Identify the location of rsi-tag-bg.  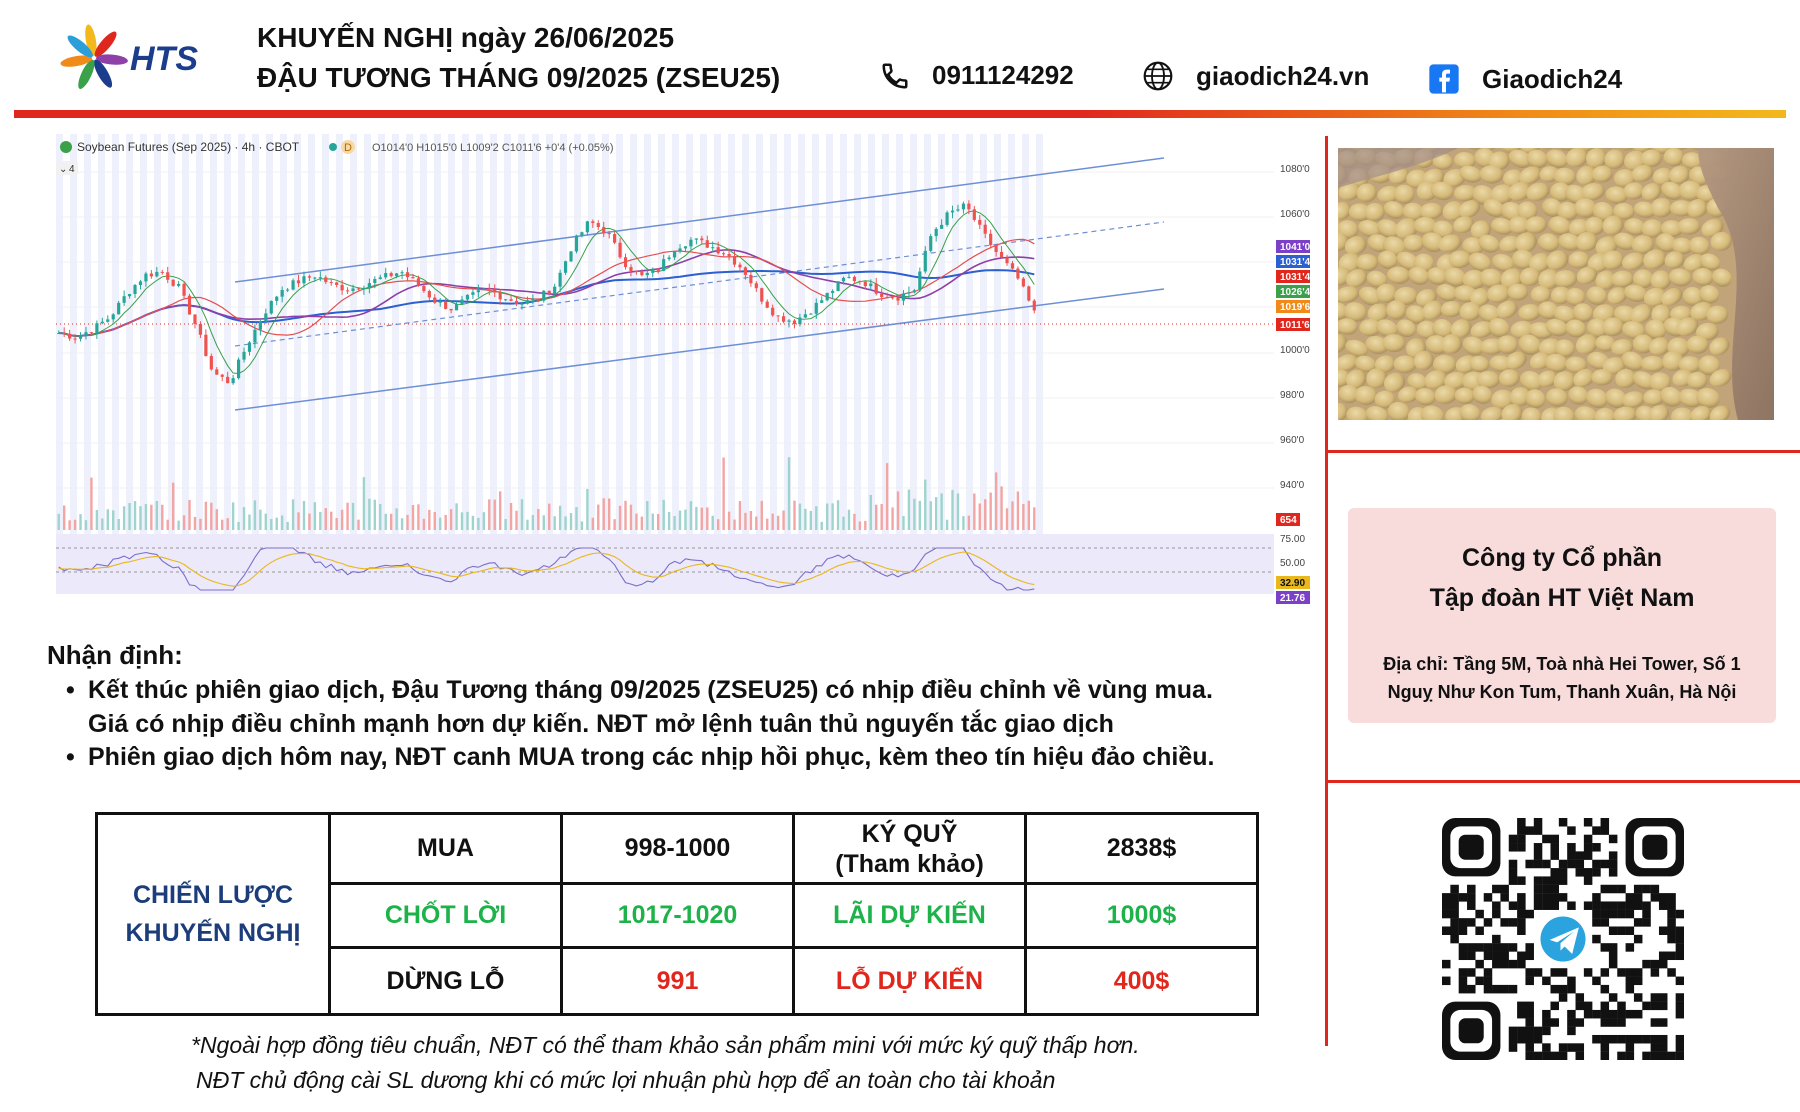
(1293, 597).